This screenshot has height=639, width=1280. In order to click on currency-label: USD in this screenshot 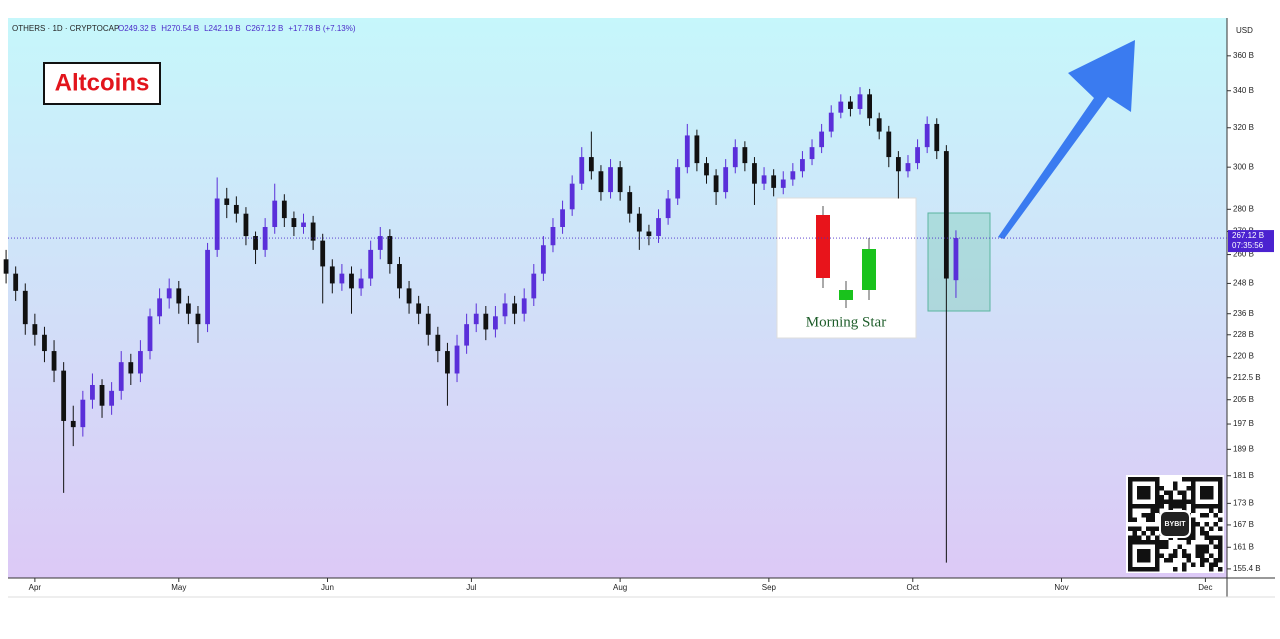, I will do `click(1244, 30)`.